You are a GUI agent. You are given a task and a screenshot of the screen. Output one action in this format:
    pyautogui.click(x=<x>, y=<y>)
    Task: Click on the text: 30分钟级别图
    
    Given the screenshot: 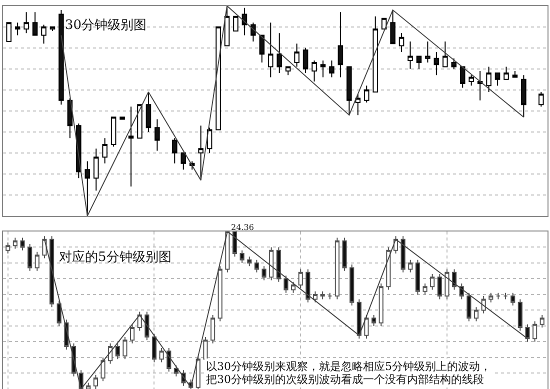 What is the action you would take?
    pyautogui.click(x=106, y=25)
    